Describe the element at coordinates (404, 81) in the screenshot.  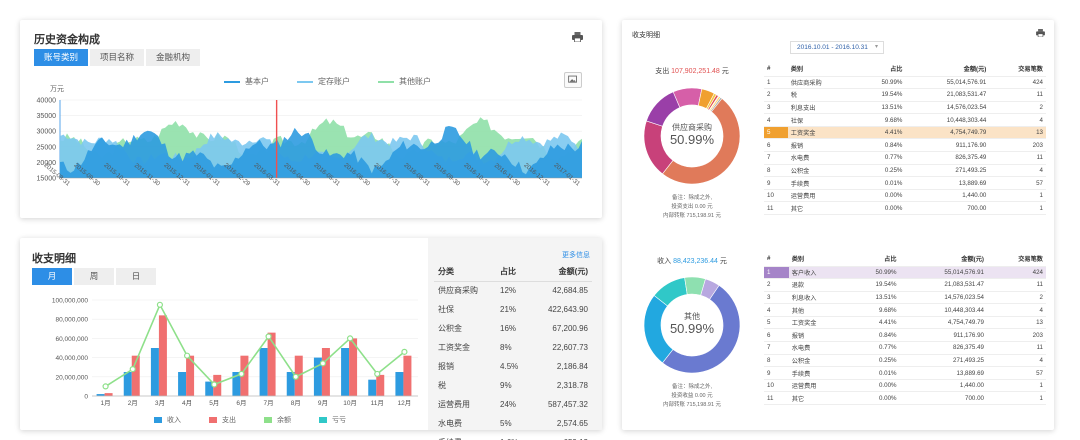
I see `legend-item: 其他账户` at that location.